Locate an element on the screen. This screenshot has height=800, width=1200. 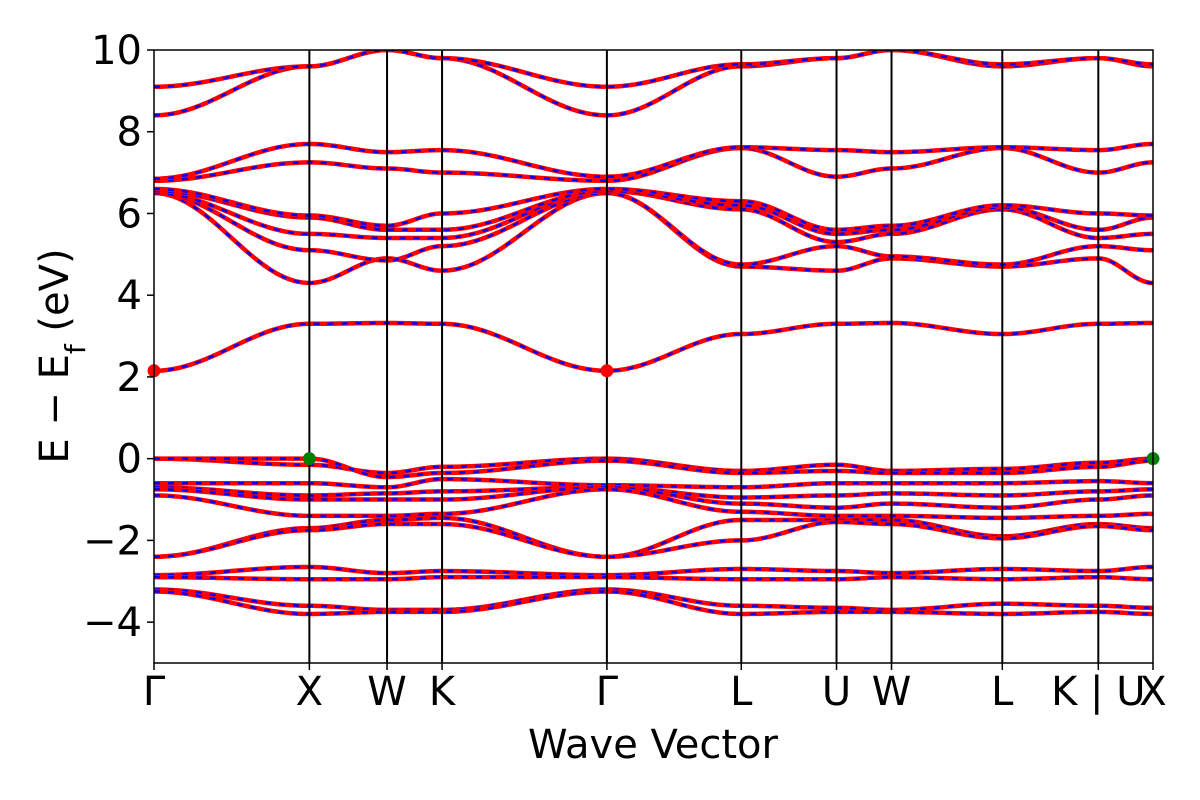
y-tick-label: 0 is located at coordinates (129, 460).